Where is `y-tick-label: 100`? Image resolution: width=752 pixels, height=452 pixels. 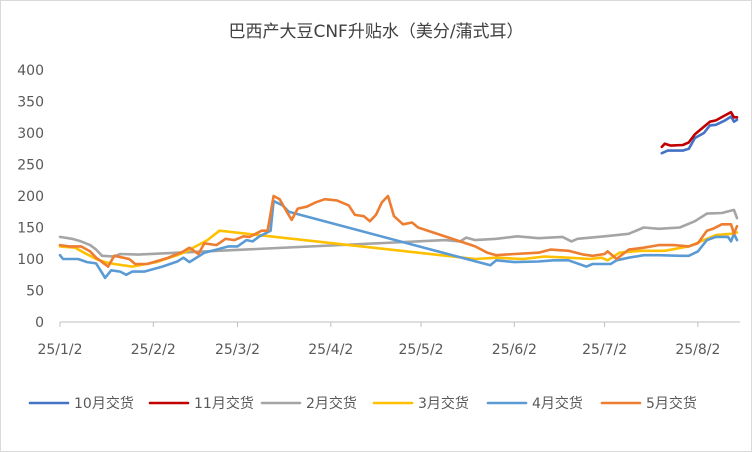 y-tick-label: 100 is located at coordinates (30, 260).